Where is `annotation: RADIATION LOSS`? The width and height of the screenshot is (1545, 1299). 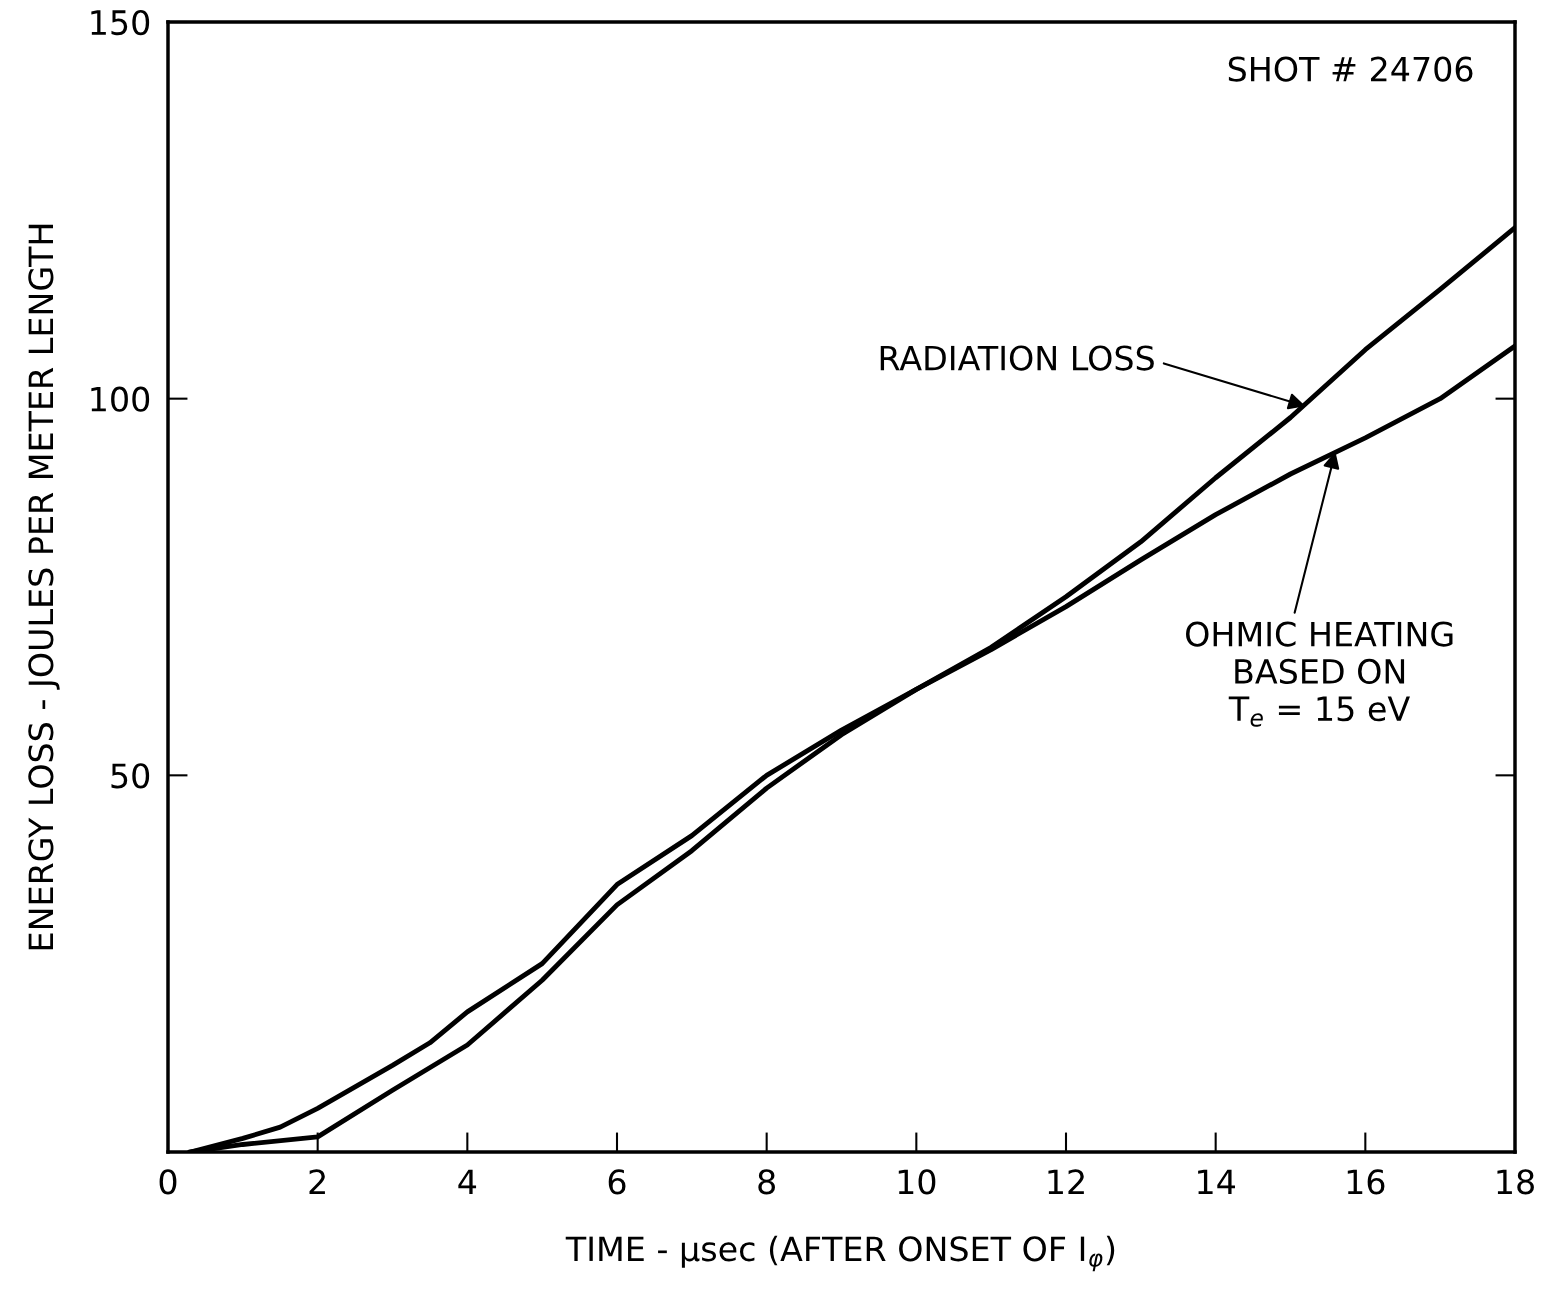 annotation: RADIATION LOSS is located at coordinates (1017, 358).